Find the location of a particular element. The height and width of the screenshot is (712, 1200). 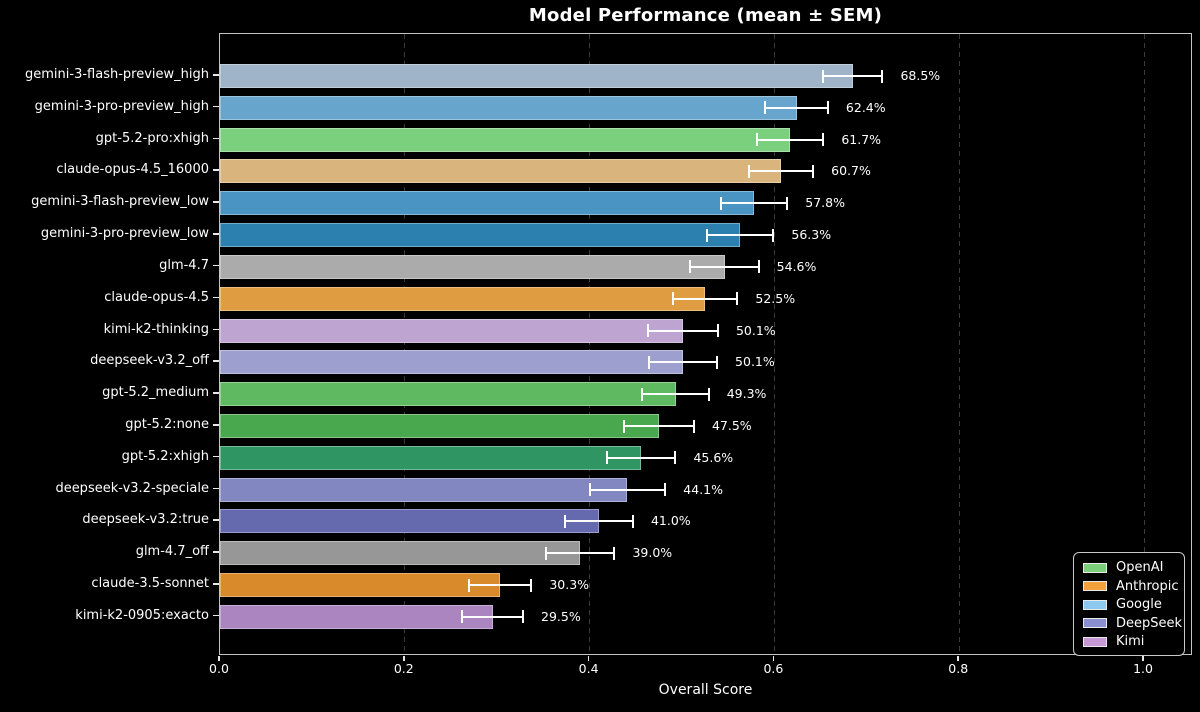

y-axis-label: gpt-5.2:xhigh is located at coordinates (165, 456).